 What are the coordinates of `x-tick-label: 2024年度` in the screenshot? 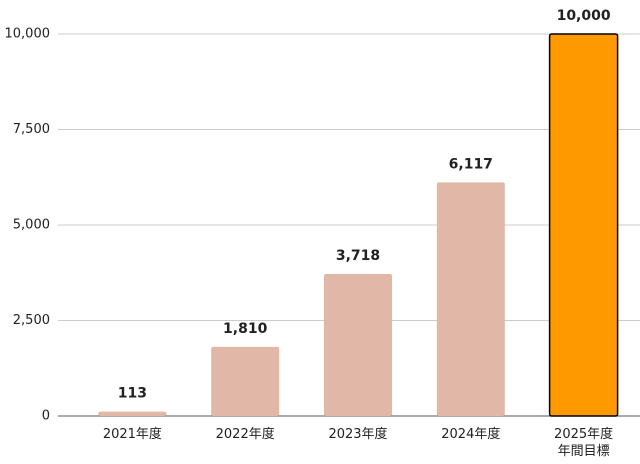 It's located at (471, 434).